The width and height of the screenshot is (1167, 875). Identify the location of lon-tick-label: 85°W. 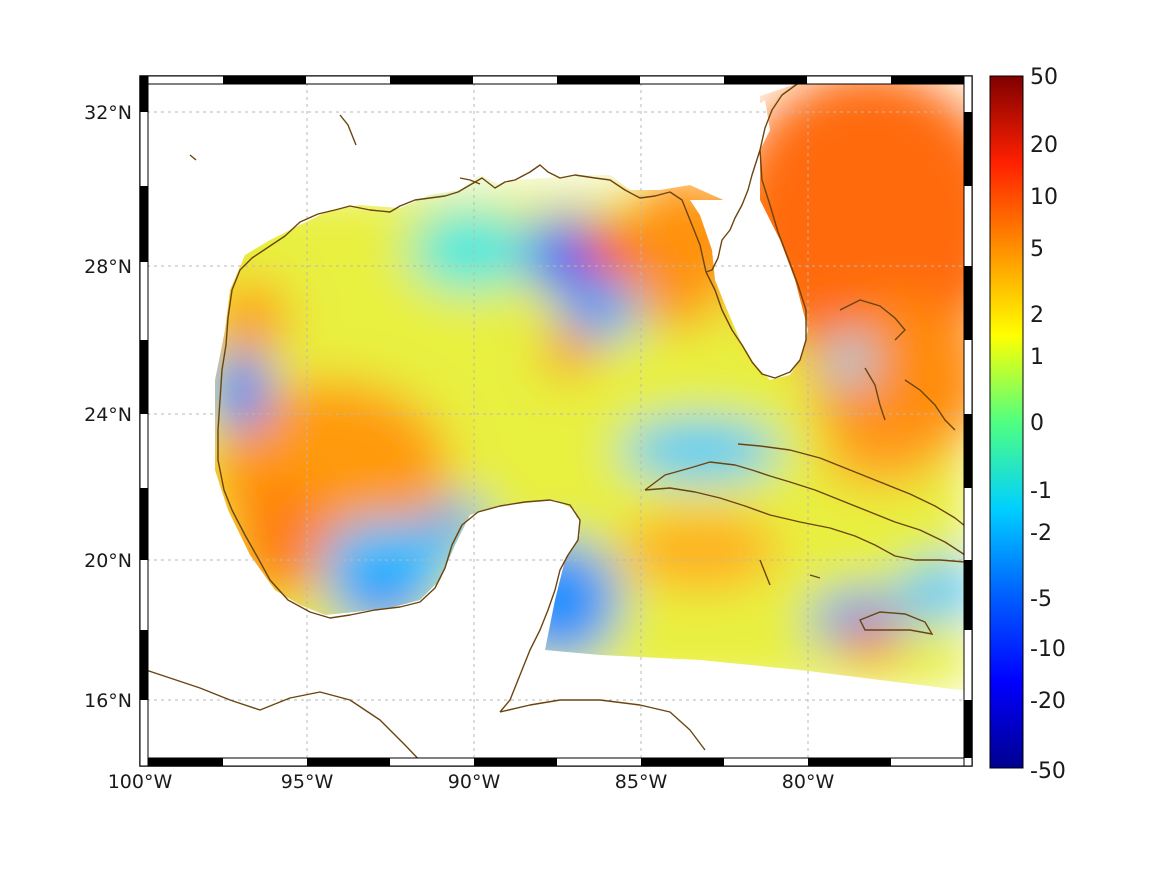
(641, 782).